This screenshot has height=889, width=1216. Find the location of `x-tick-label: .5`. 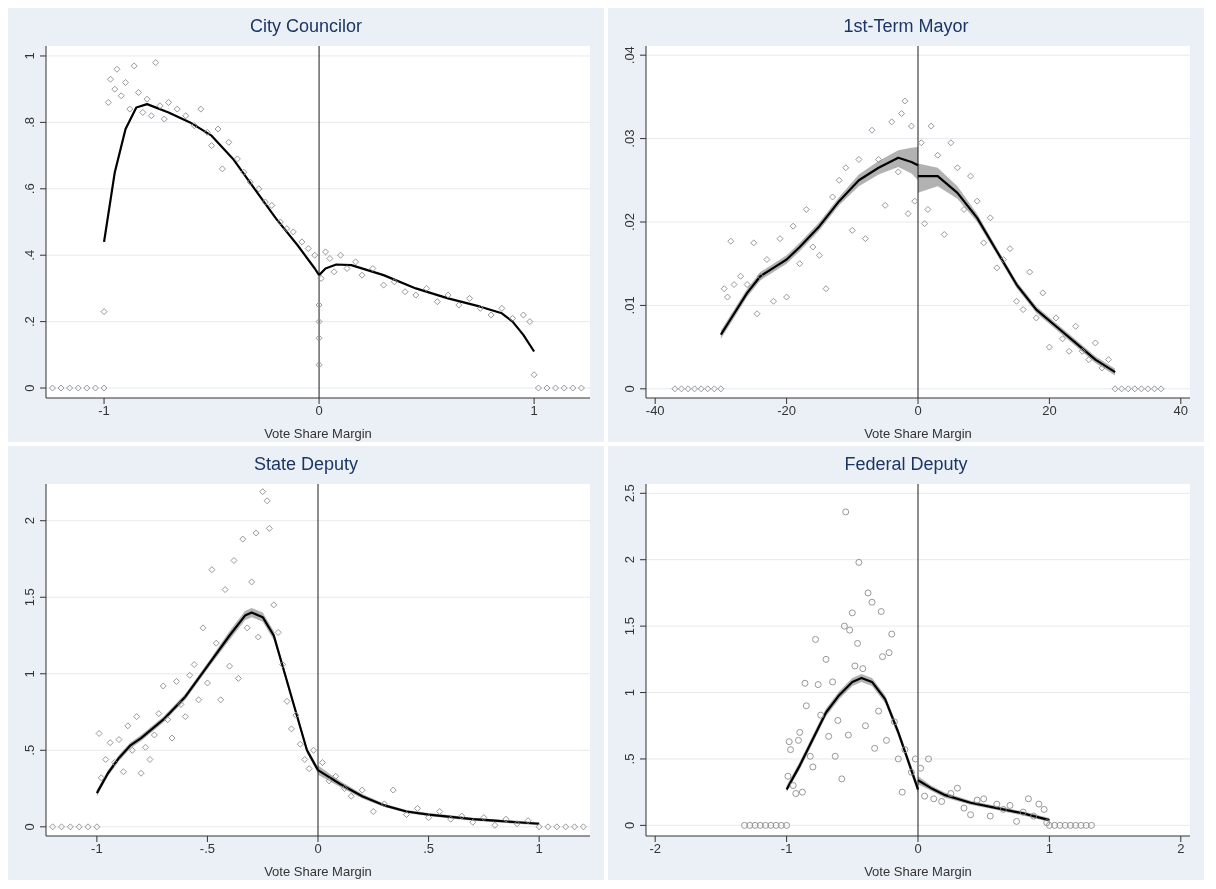

x-tick-label: .5 is located at coordinates (428, 849).